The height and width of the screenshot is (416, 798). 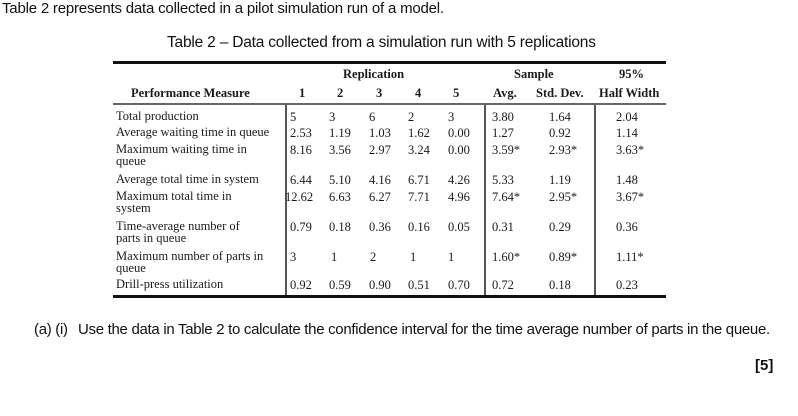 I want to click on question-number: (a) (i), so click(x=51, y=329).